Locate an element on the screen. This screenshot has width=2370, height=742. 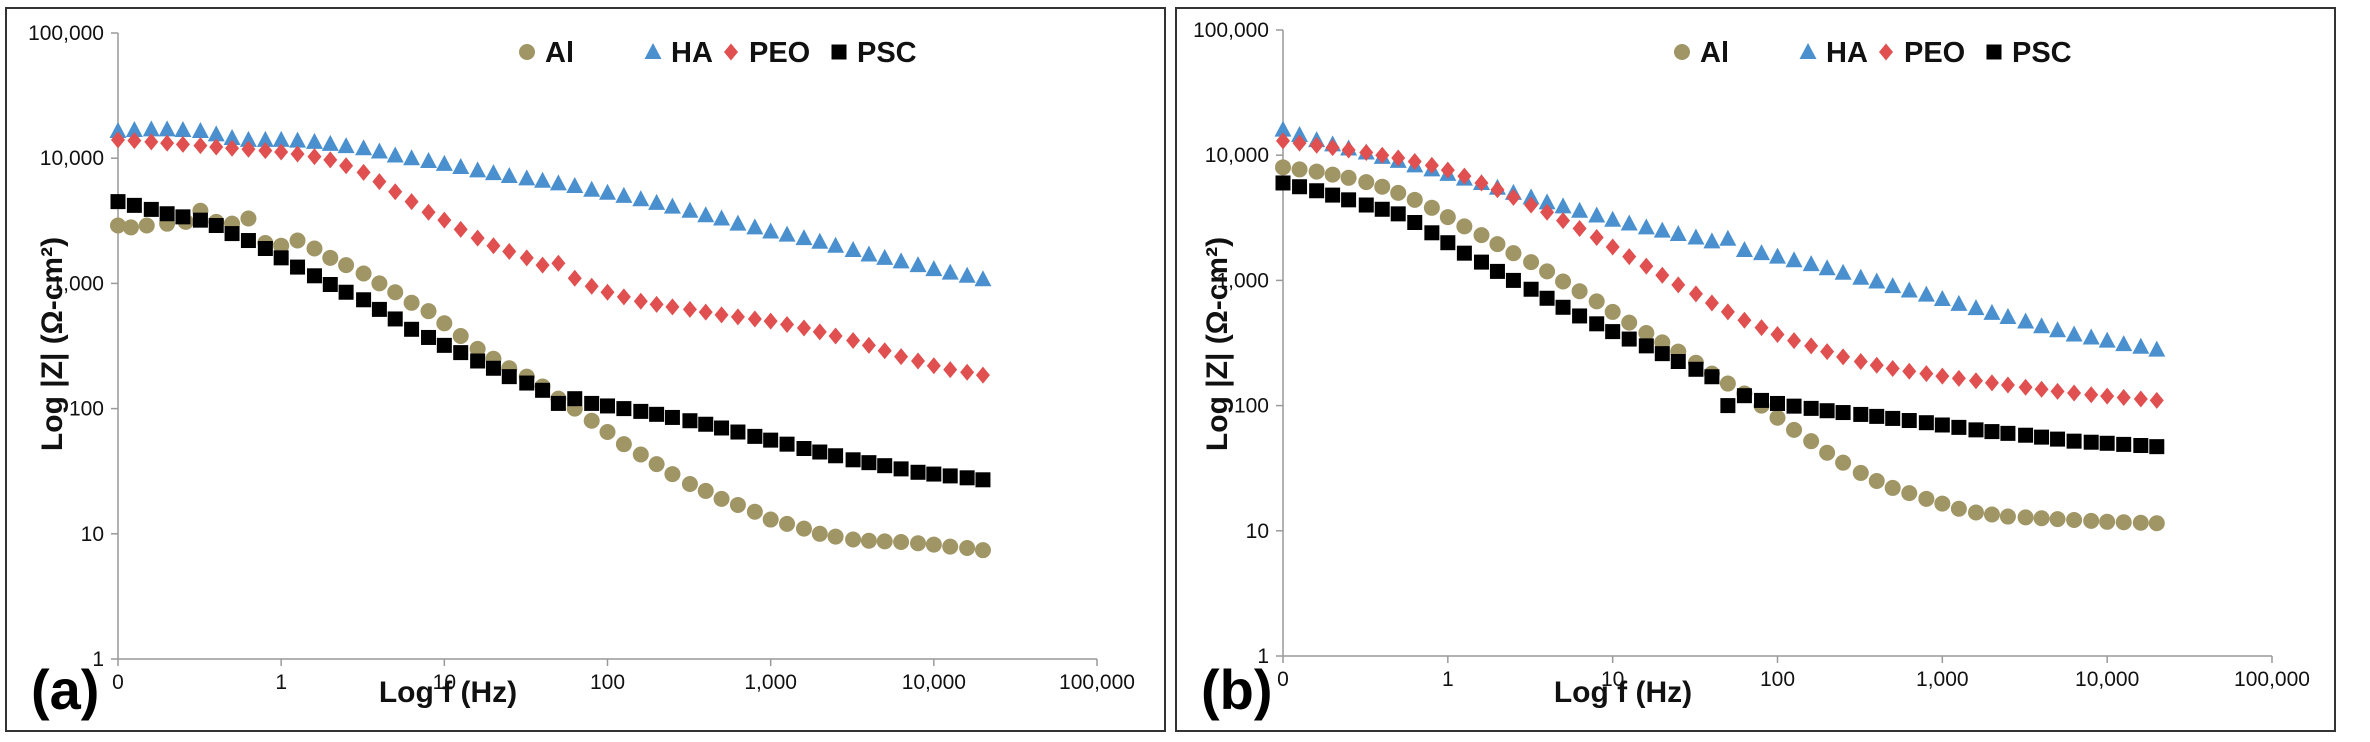
x-tick-label: 100,000 is located at coordinates (2272, 679).